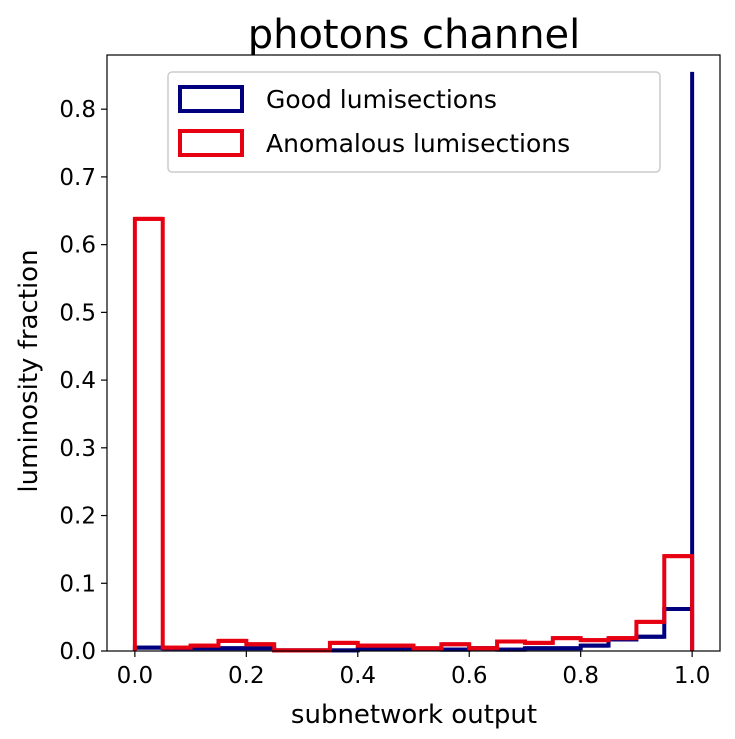 The width and height of the screenshot is (735, 739). Describe the element at coordinates (77, 110) in the screenshot. I see `y-tick-label: 0.8` at that location.